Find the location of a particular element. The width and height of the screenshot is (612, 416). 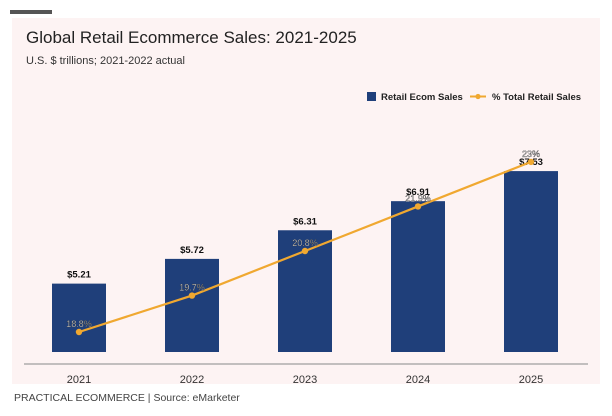

chart-title: Global Retail Ecommerce Sales: 2021-2025 is located at coordinates (191, 37).